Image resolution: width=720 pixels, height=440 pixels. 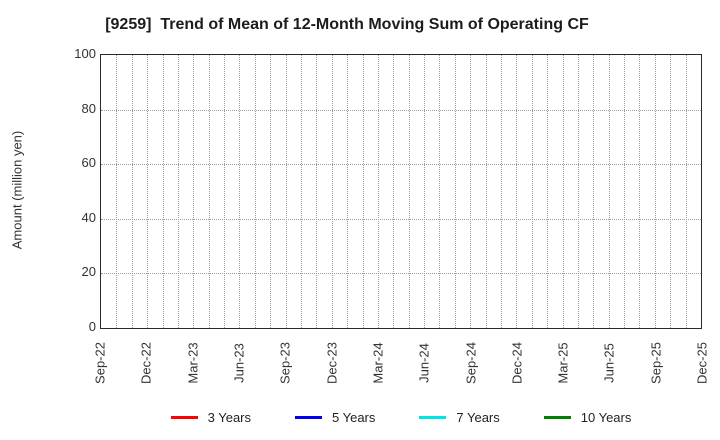 I want to click on legend-item: 5 Years, so click(x=335, y=417).